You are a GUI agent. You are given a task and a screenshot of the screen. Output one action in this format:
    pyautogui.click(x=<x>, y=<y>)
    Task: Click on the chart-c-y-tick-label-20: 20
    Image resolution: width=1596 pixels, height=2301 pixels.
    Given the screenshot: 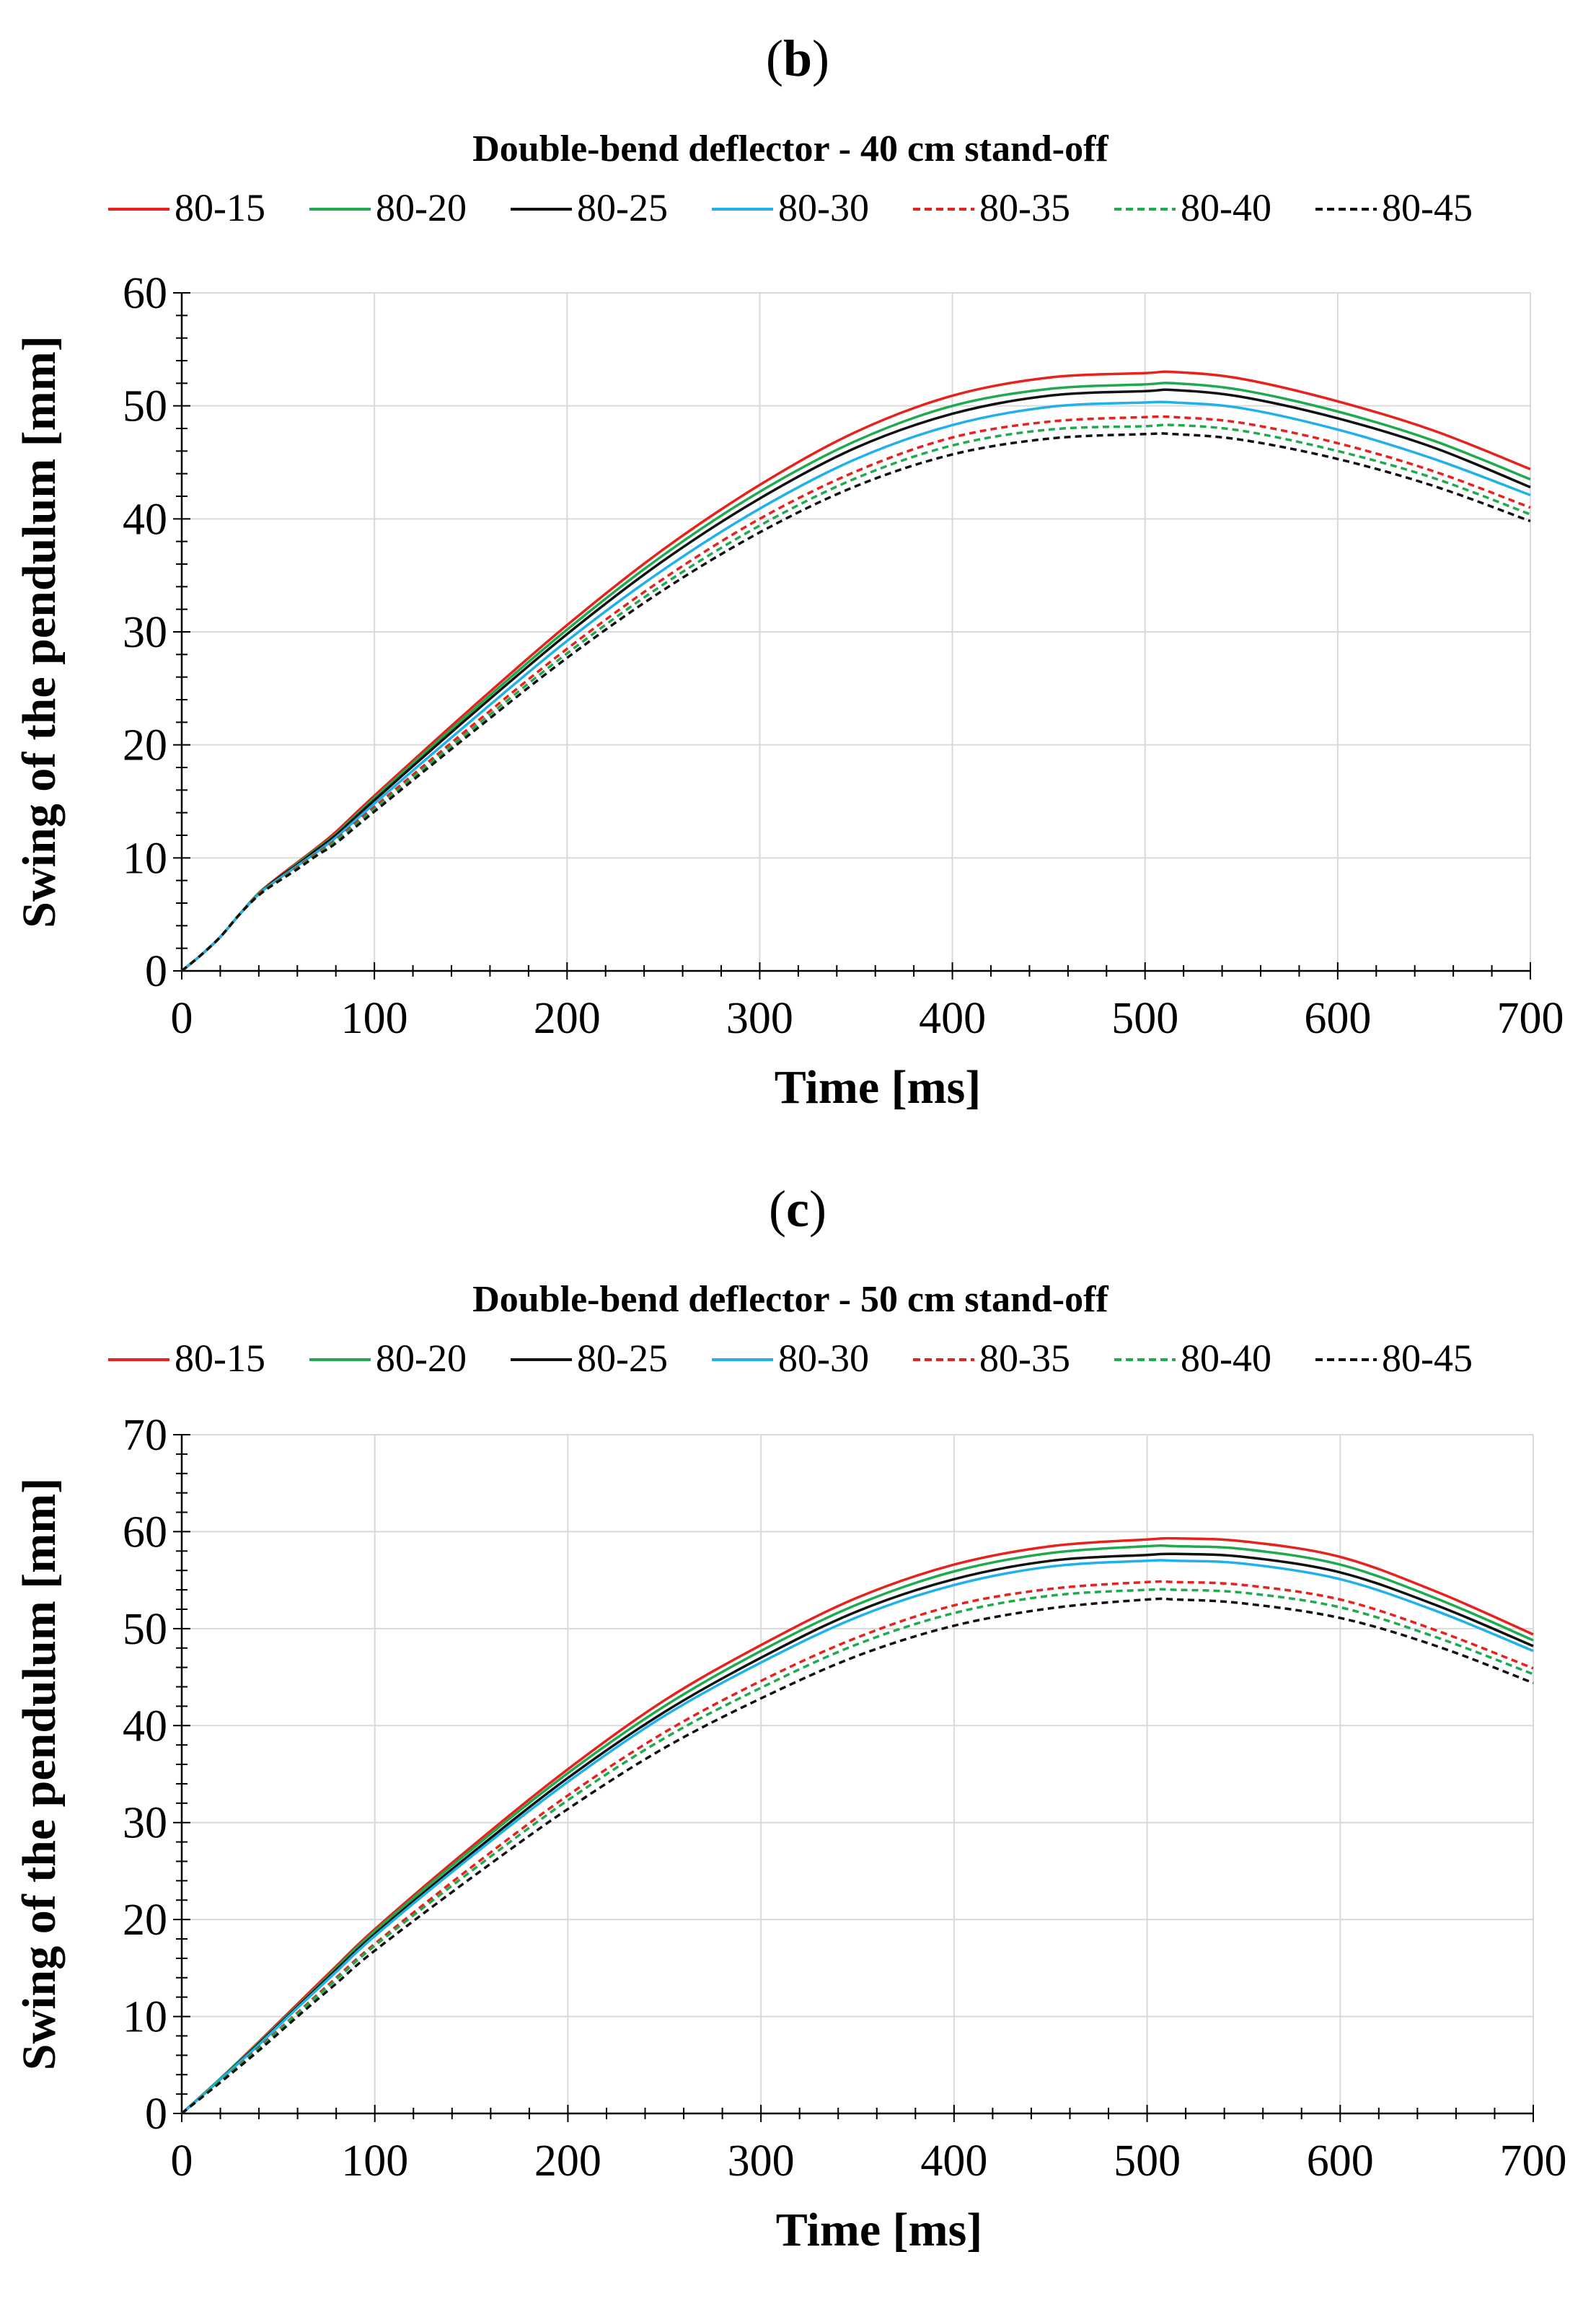 What is the action you would take?
    pyautogui.click(x=145, y=1920)
    